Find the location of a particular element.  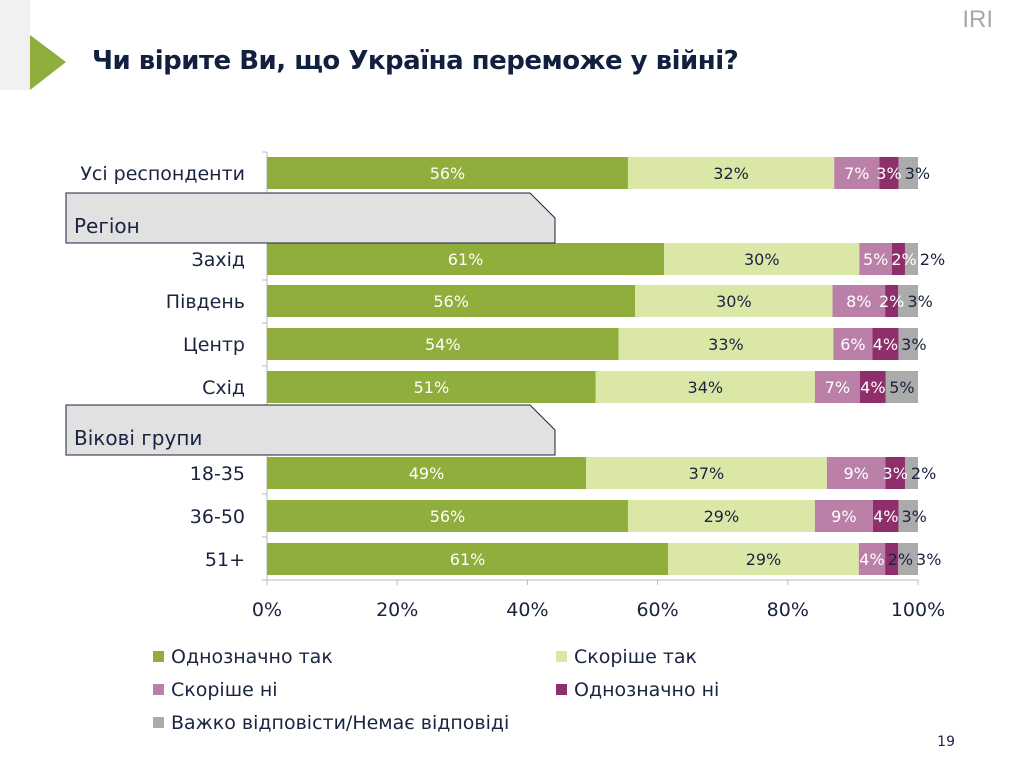

data-label: 34% is located at coordinates (706, 387).